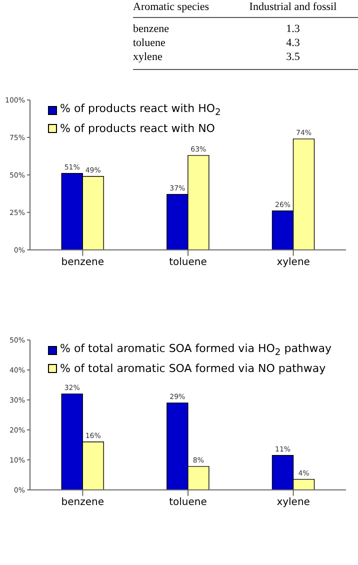 This screenshot has width=358, height=565. I want to click on text: 3.5, so click(293, 57).